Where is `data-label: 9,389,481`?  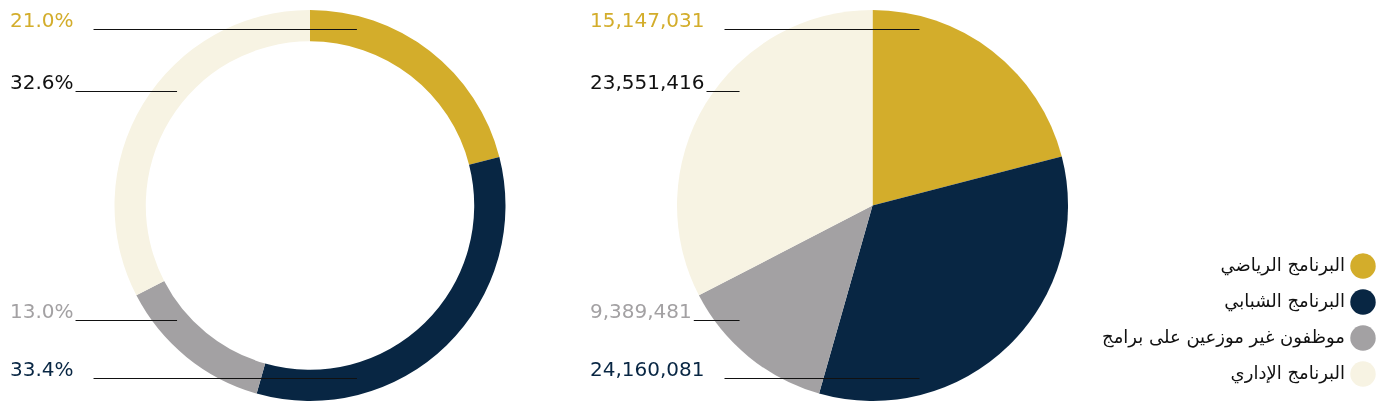 data-label: 9,389,481 is located at coordinates (641, 310).